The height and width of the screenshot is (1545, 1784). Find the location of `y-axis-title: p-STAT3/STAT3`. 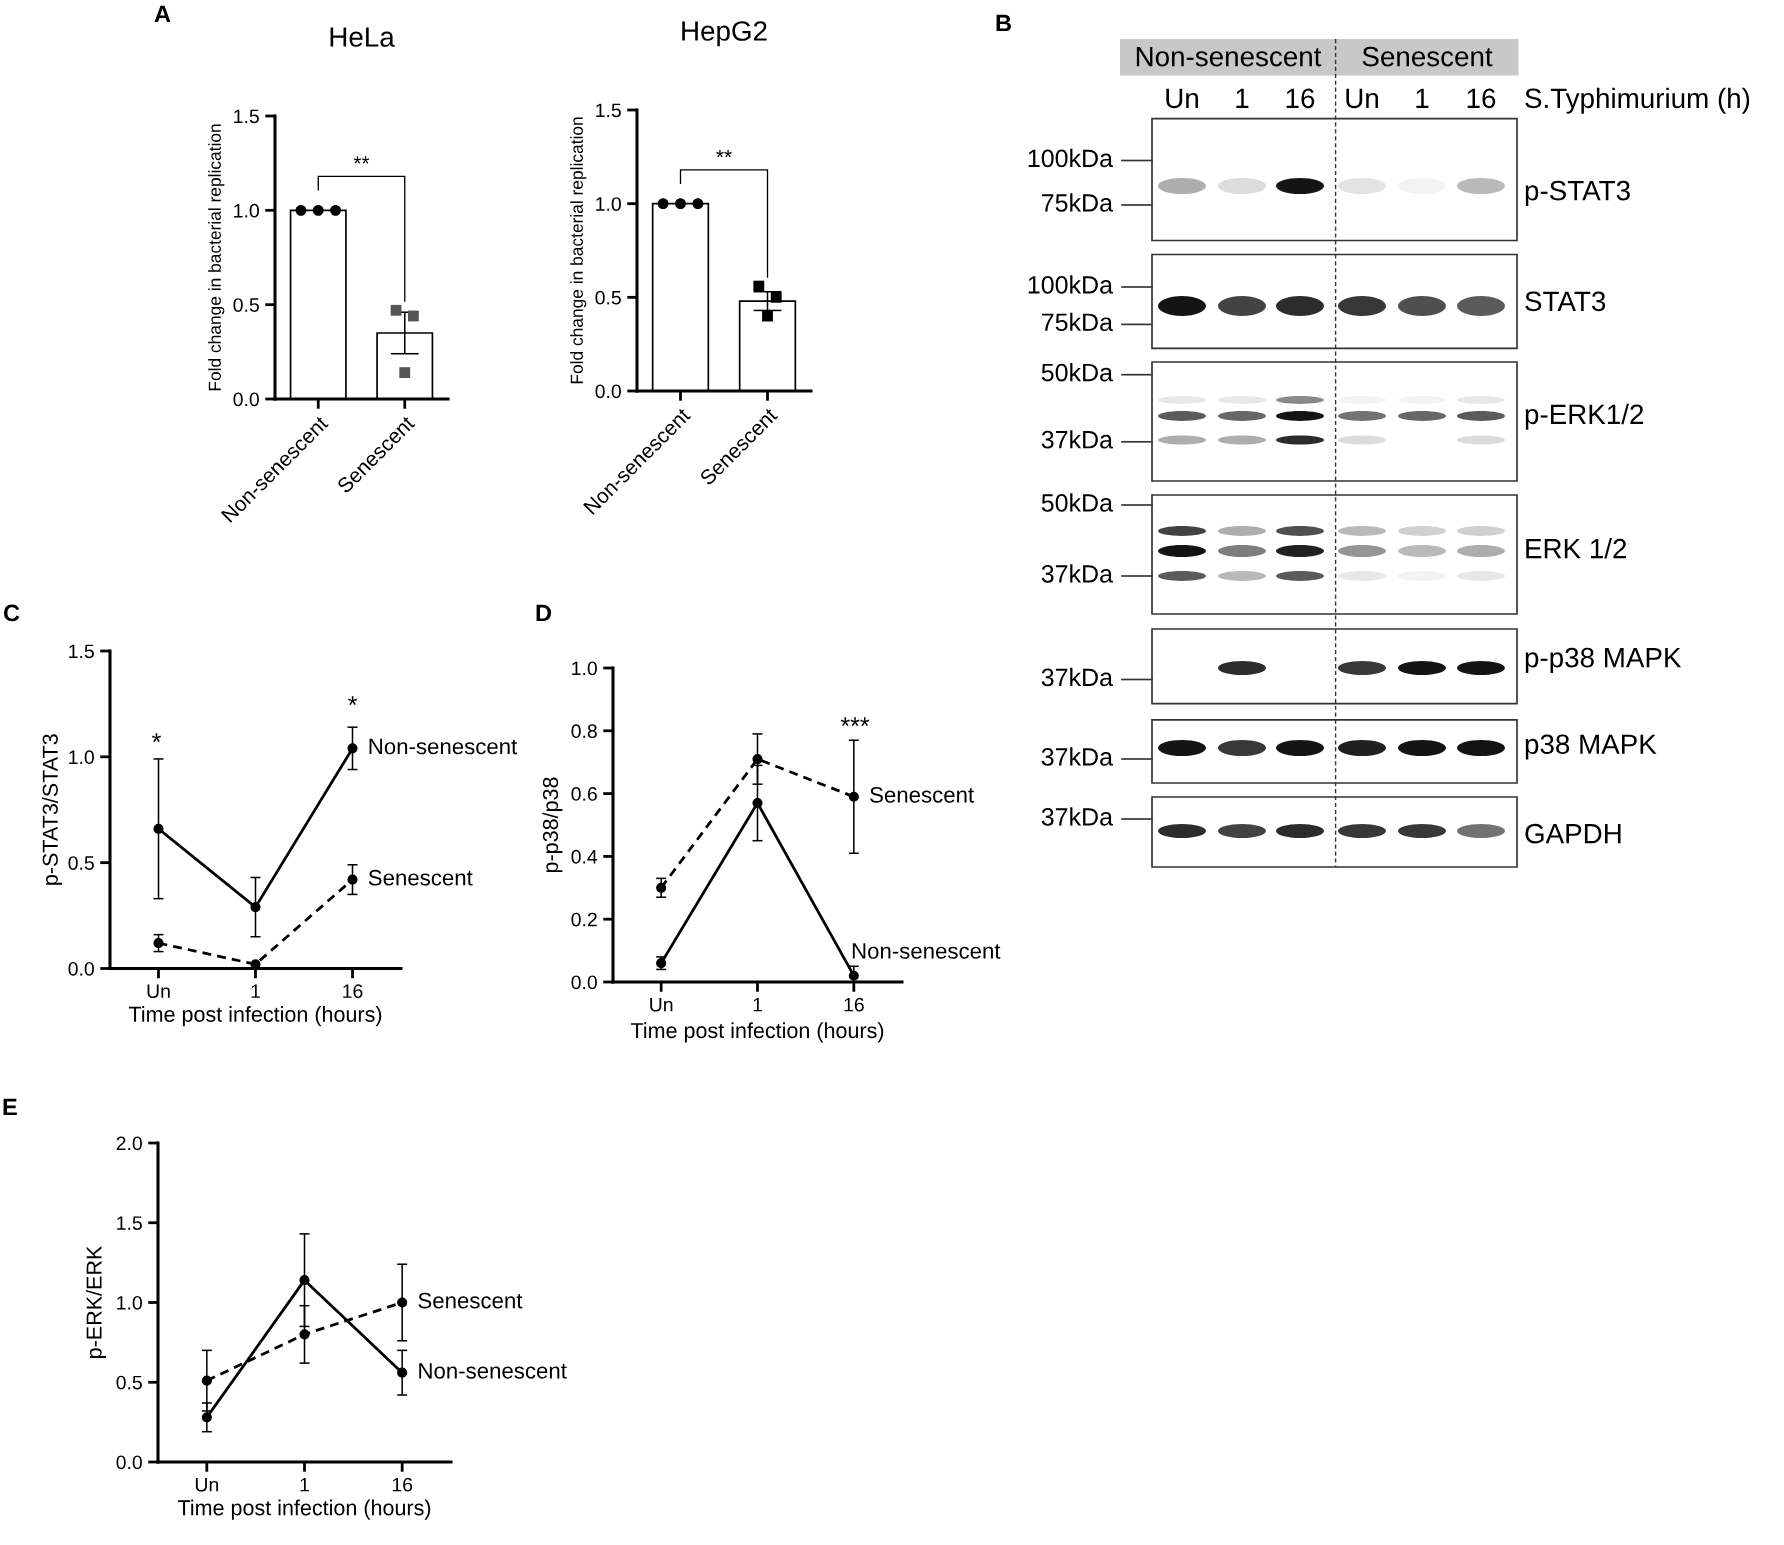

y-axis-title: p-STAT3/STAT3 is located at coordinates (52, 809).